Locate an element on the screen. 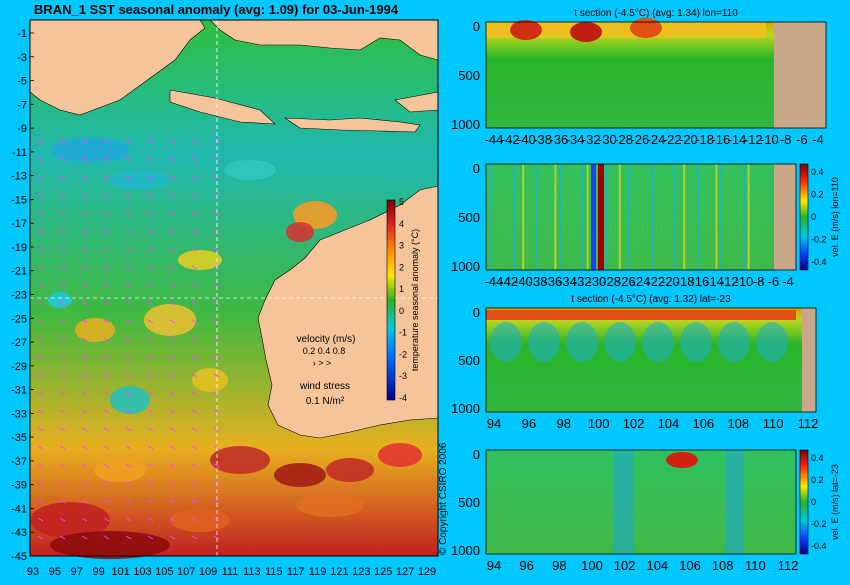 The width and height of the screenshot is (850, 585). latitude-tick-label: -3 is located at coordinates (22, 58).